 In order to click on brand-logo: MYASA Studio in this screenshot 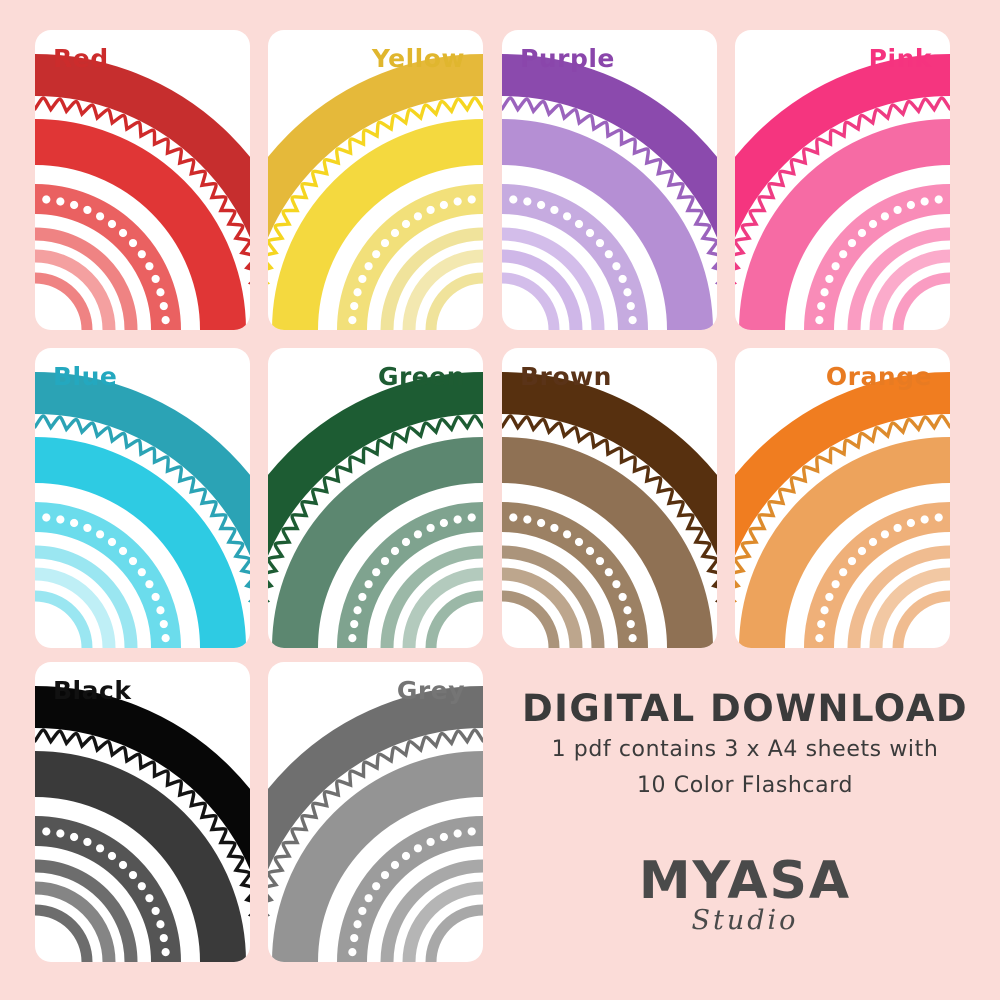, I will do `click(745, 895)`.